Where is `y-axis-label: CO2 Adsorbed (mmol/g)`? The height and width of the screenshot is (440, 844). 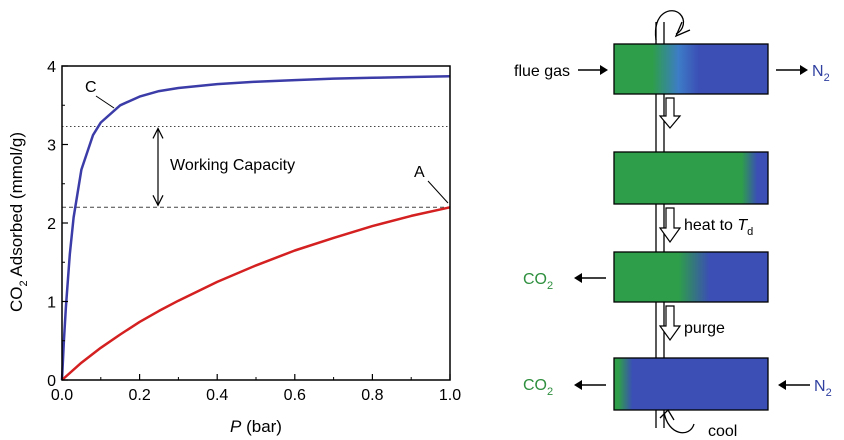
y-axis-label: CO2 Adsorbed (mmol/g) is located at coordinates (18, 222).